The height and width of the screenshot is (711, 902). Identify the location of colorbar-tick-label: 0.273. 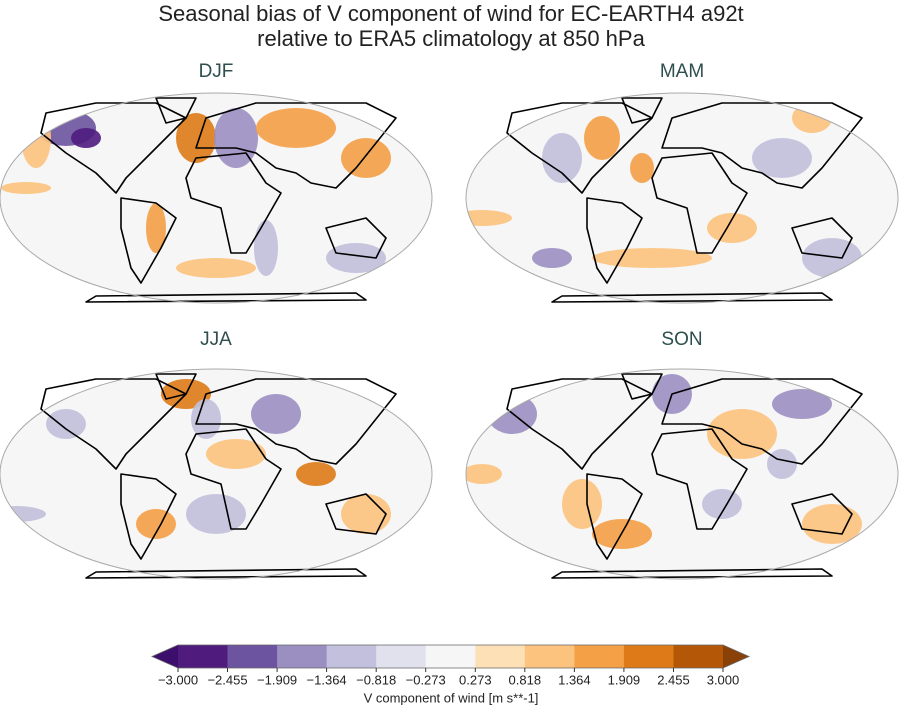
(475, 679).